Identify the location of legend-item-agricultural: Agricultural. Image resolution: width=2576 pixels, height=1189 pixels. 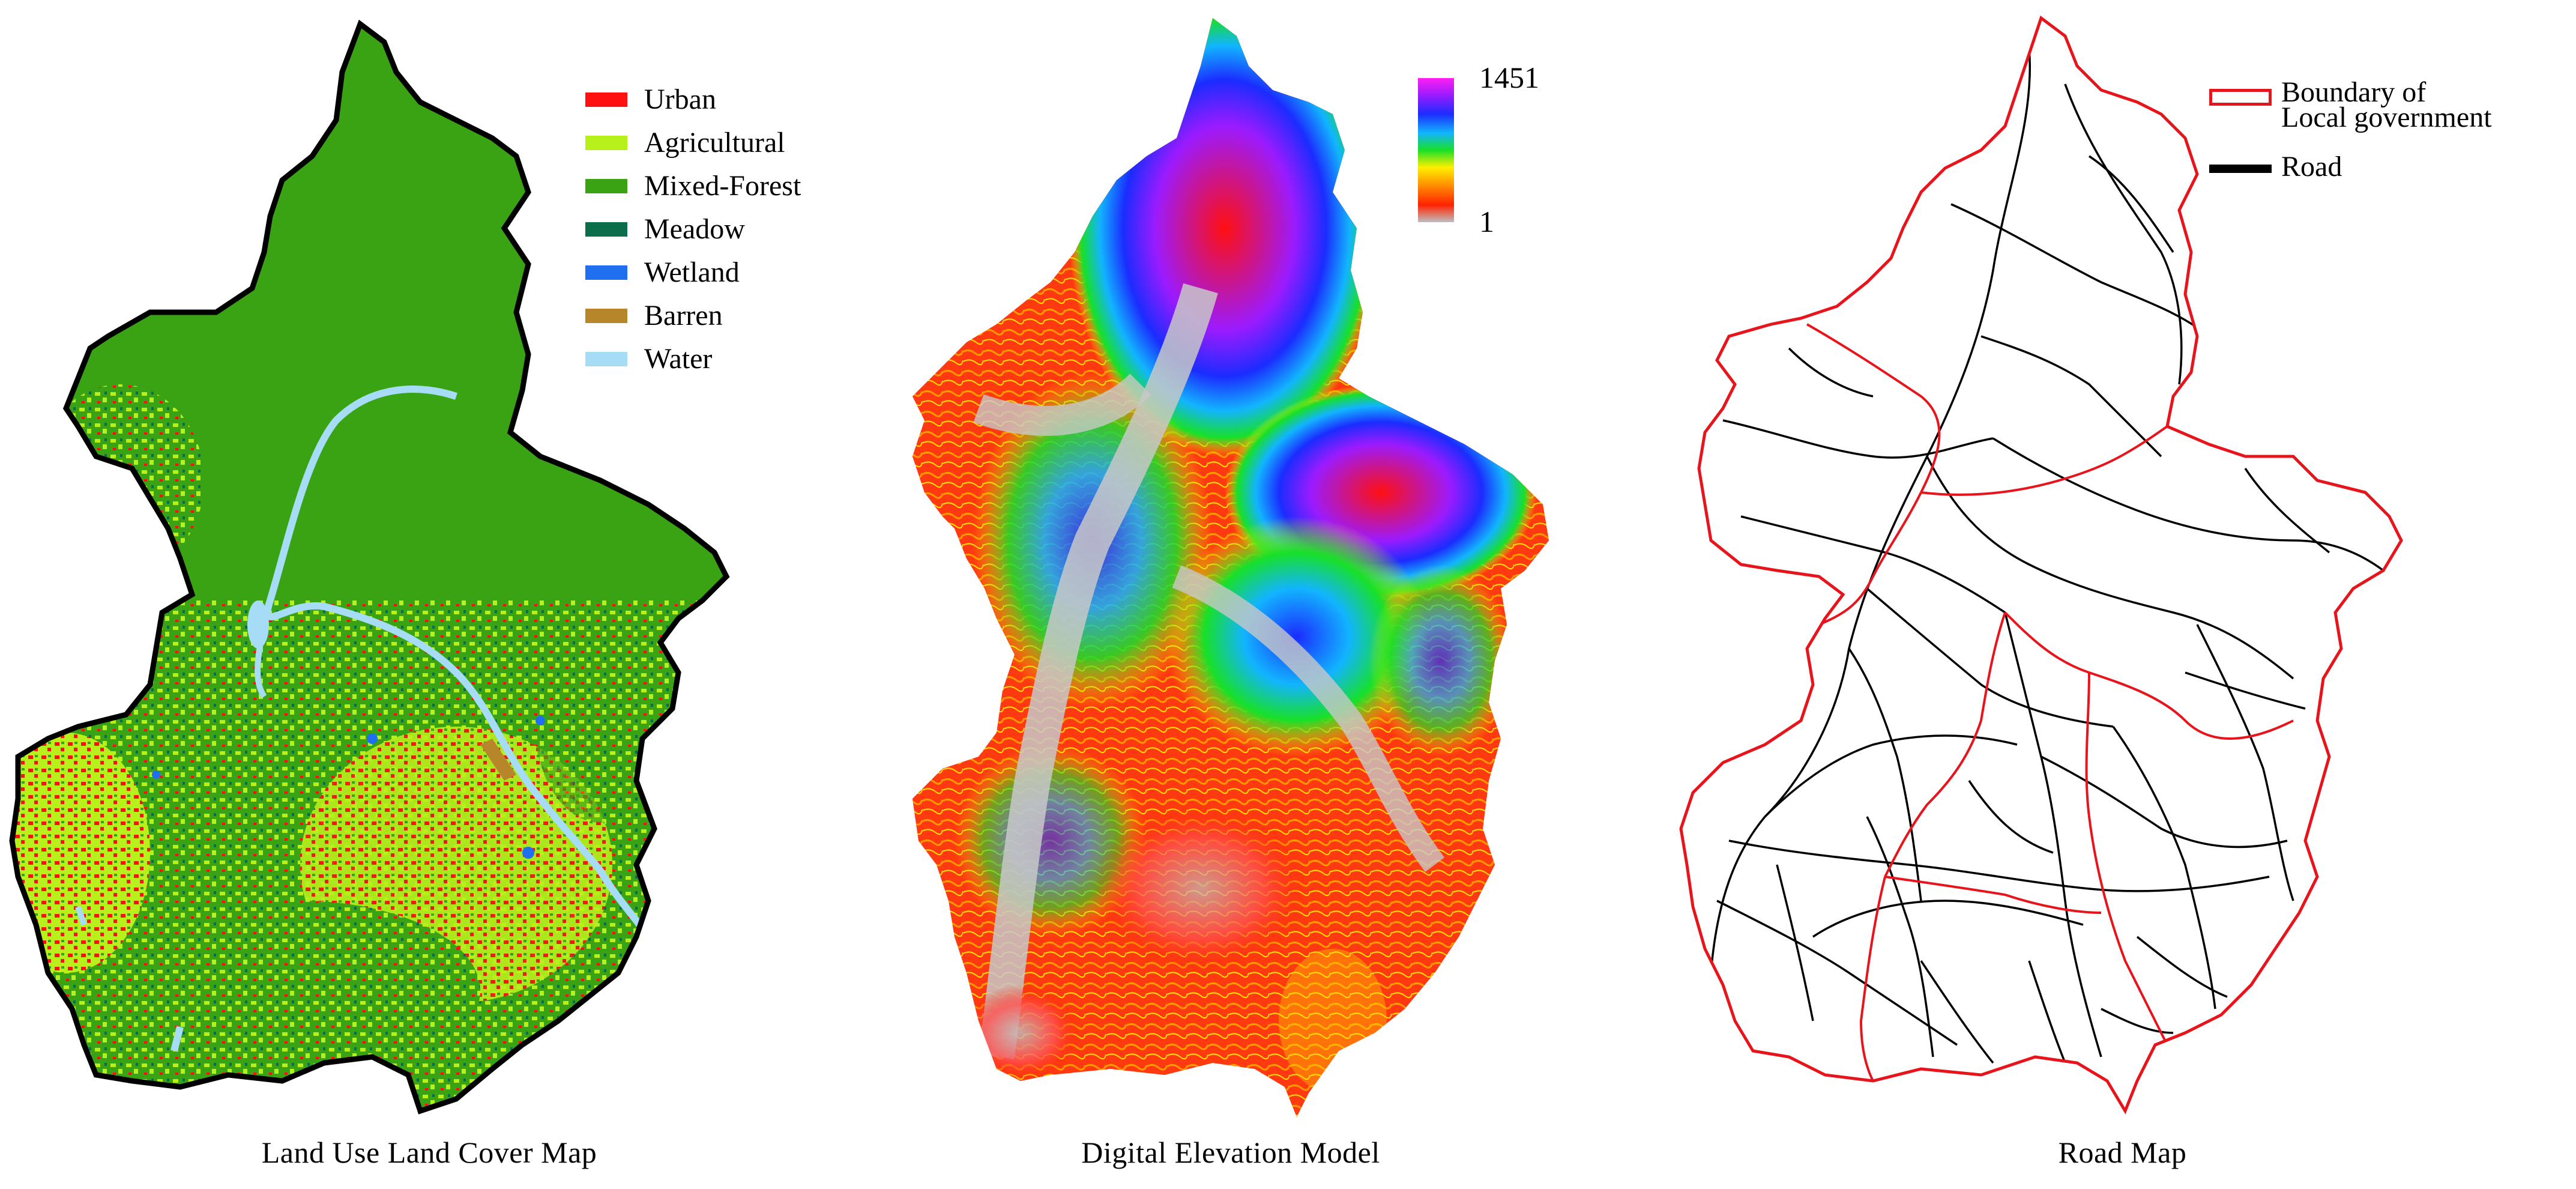
(693, 143).